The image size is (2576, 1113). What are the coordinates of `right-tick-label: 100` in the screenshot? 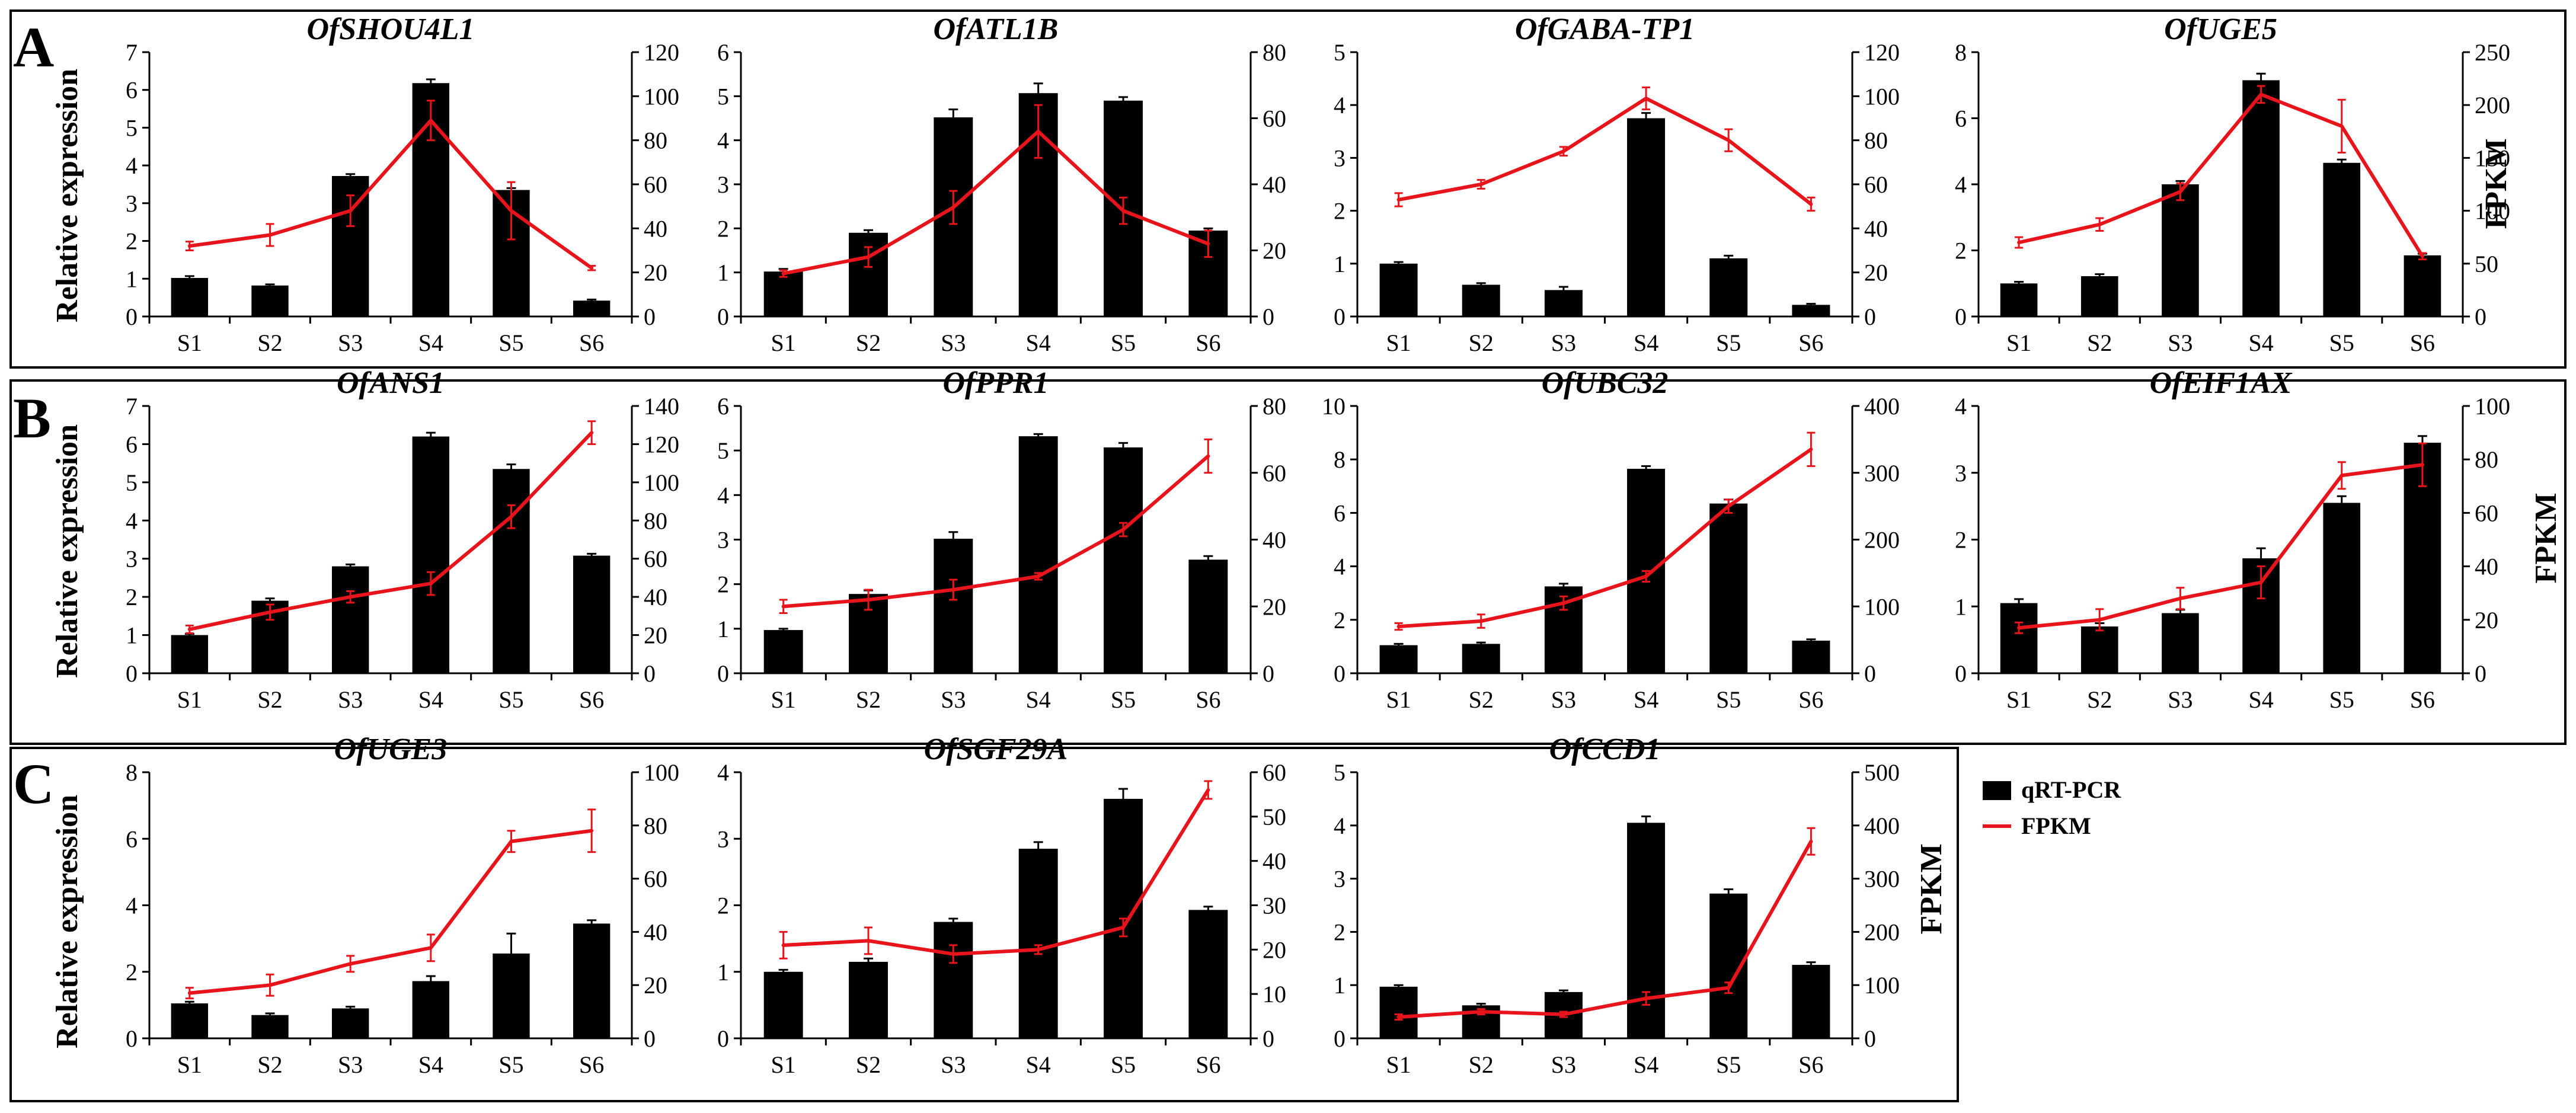 It's located at (2492, 211).